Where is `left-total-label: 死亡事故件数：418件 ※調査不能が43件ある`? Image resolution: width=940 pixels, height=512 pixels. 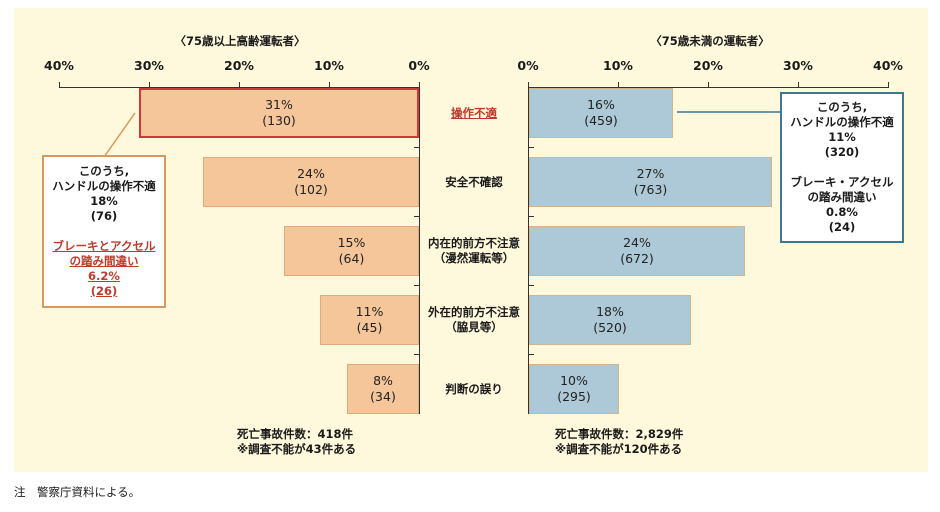 left-total-label: 死亡事故件数：418件 ※調査不能が43件ある is located at coordinates (296, 442).